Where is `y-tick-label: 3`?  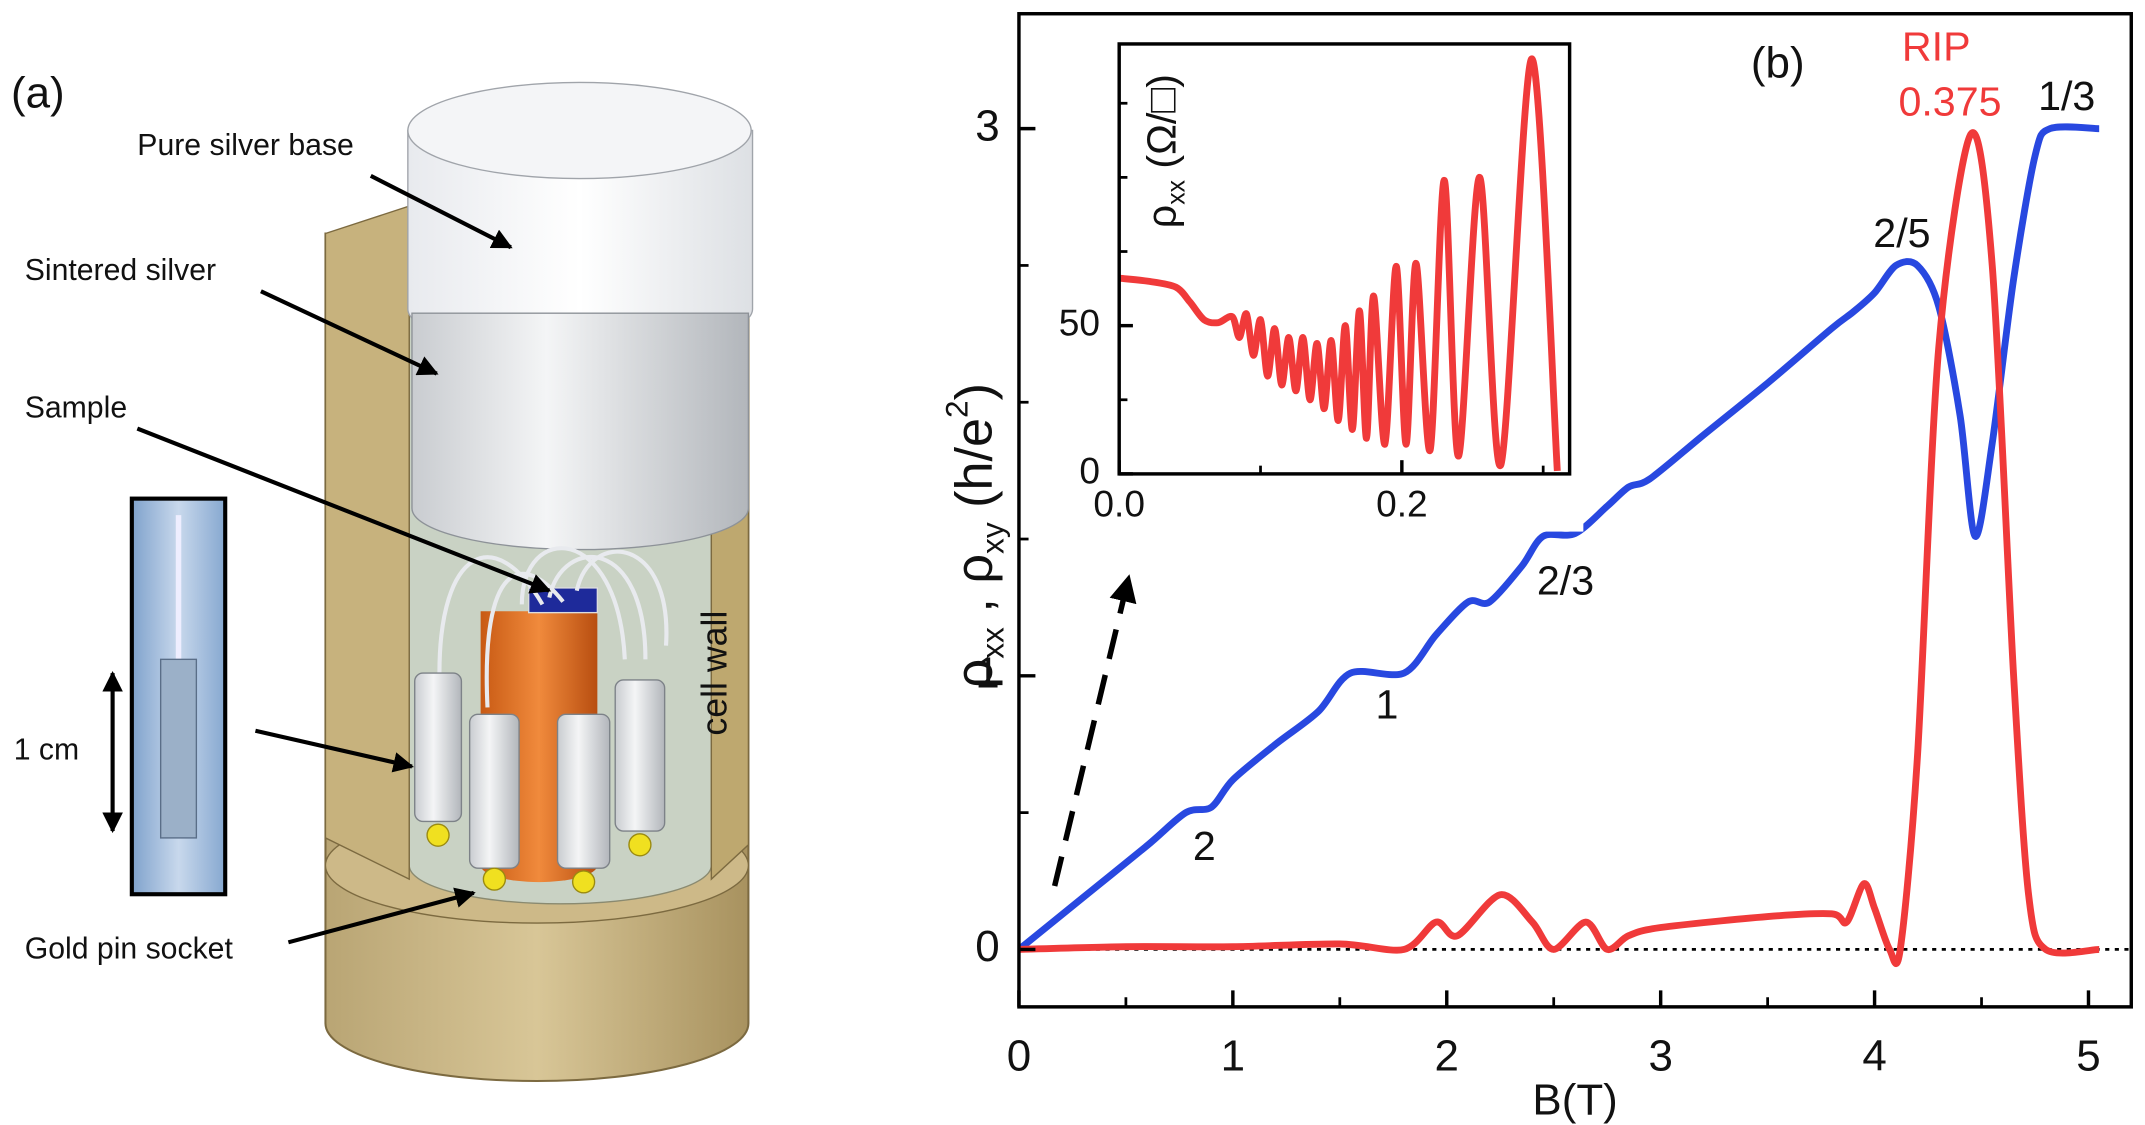
y-tick-label: 3 is located at coordinates (987, 125).